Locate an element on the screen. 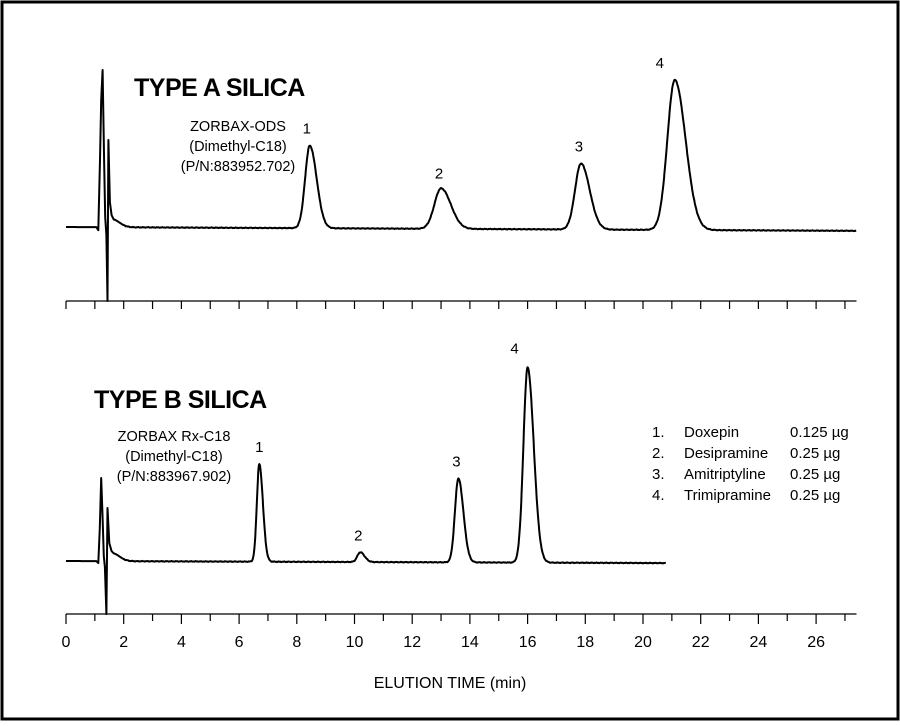 This screenshot has width=900, height=726. panel-a-peak-label-3: 3 is located at coordinates (579, 146).